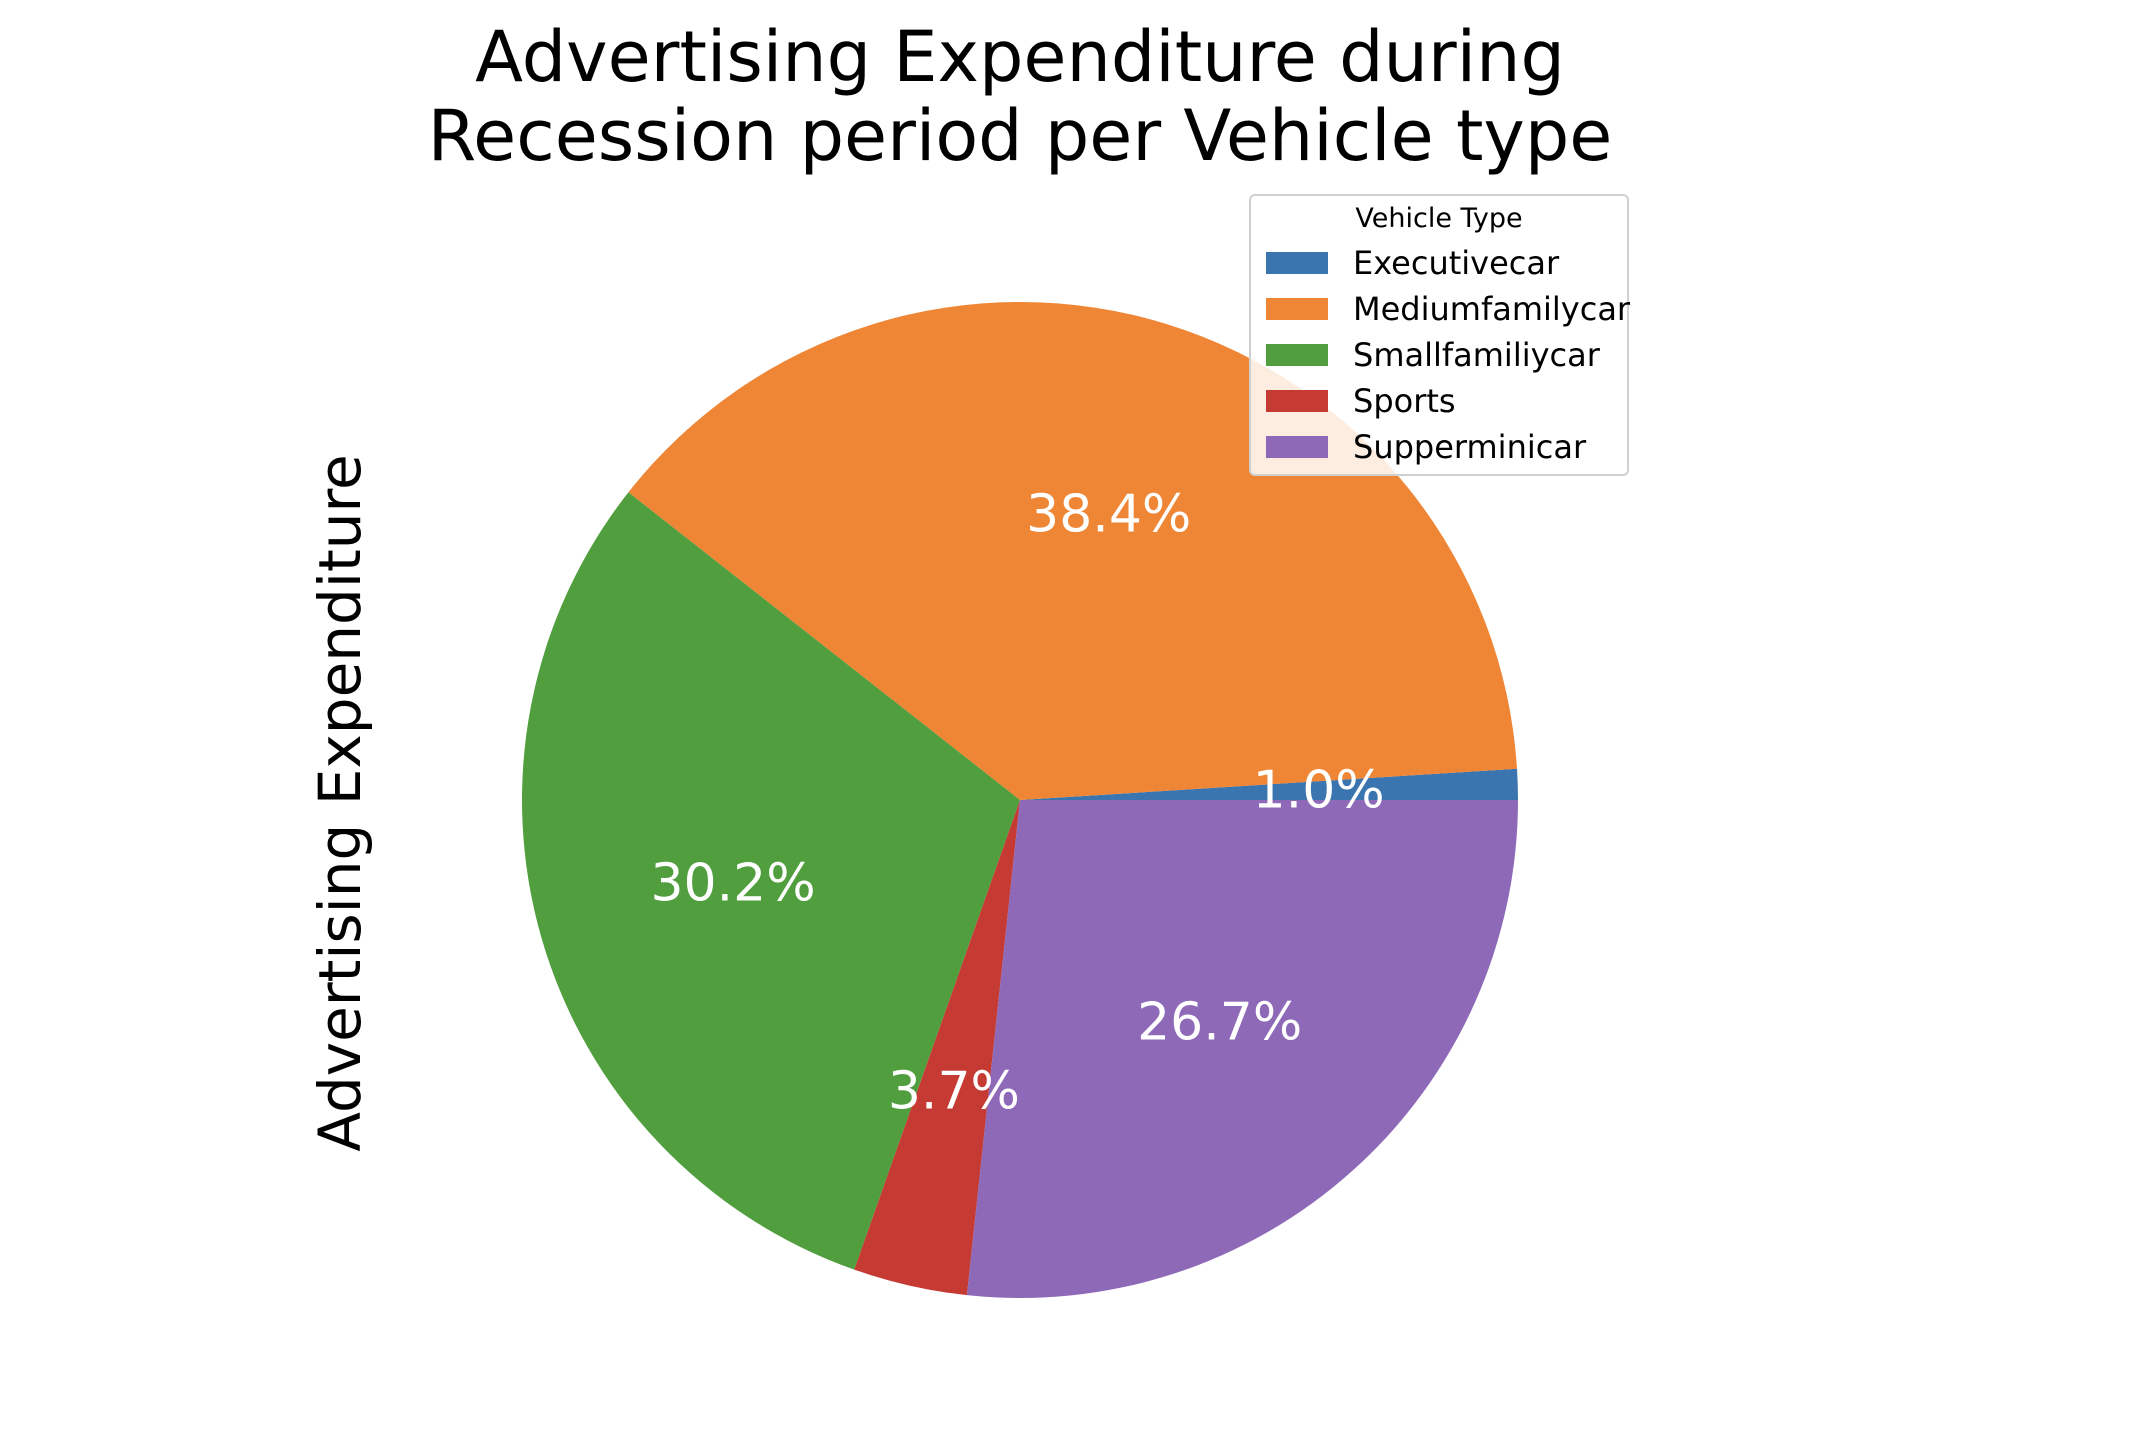  What do you see at coordinates (954, 1091) in the screenshot?
I see `pie-label-sports: 3.7%` at bounding box center [954, 1091].